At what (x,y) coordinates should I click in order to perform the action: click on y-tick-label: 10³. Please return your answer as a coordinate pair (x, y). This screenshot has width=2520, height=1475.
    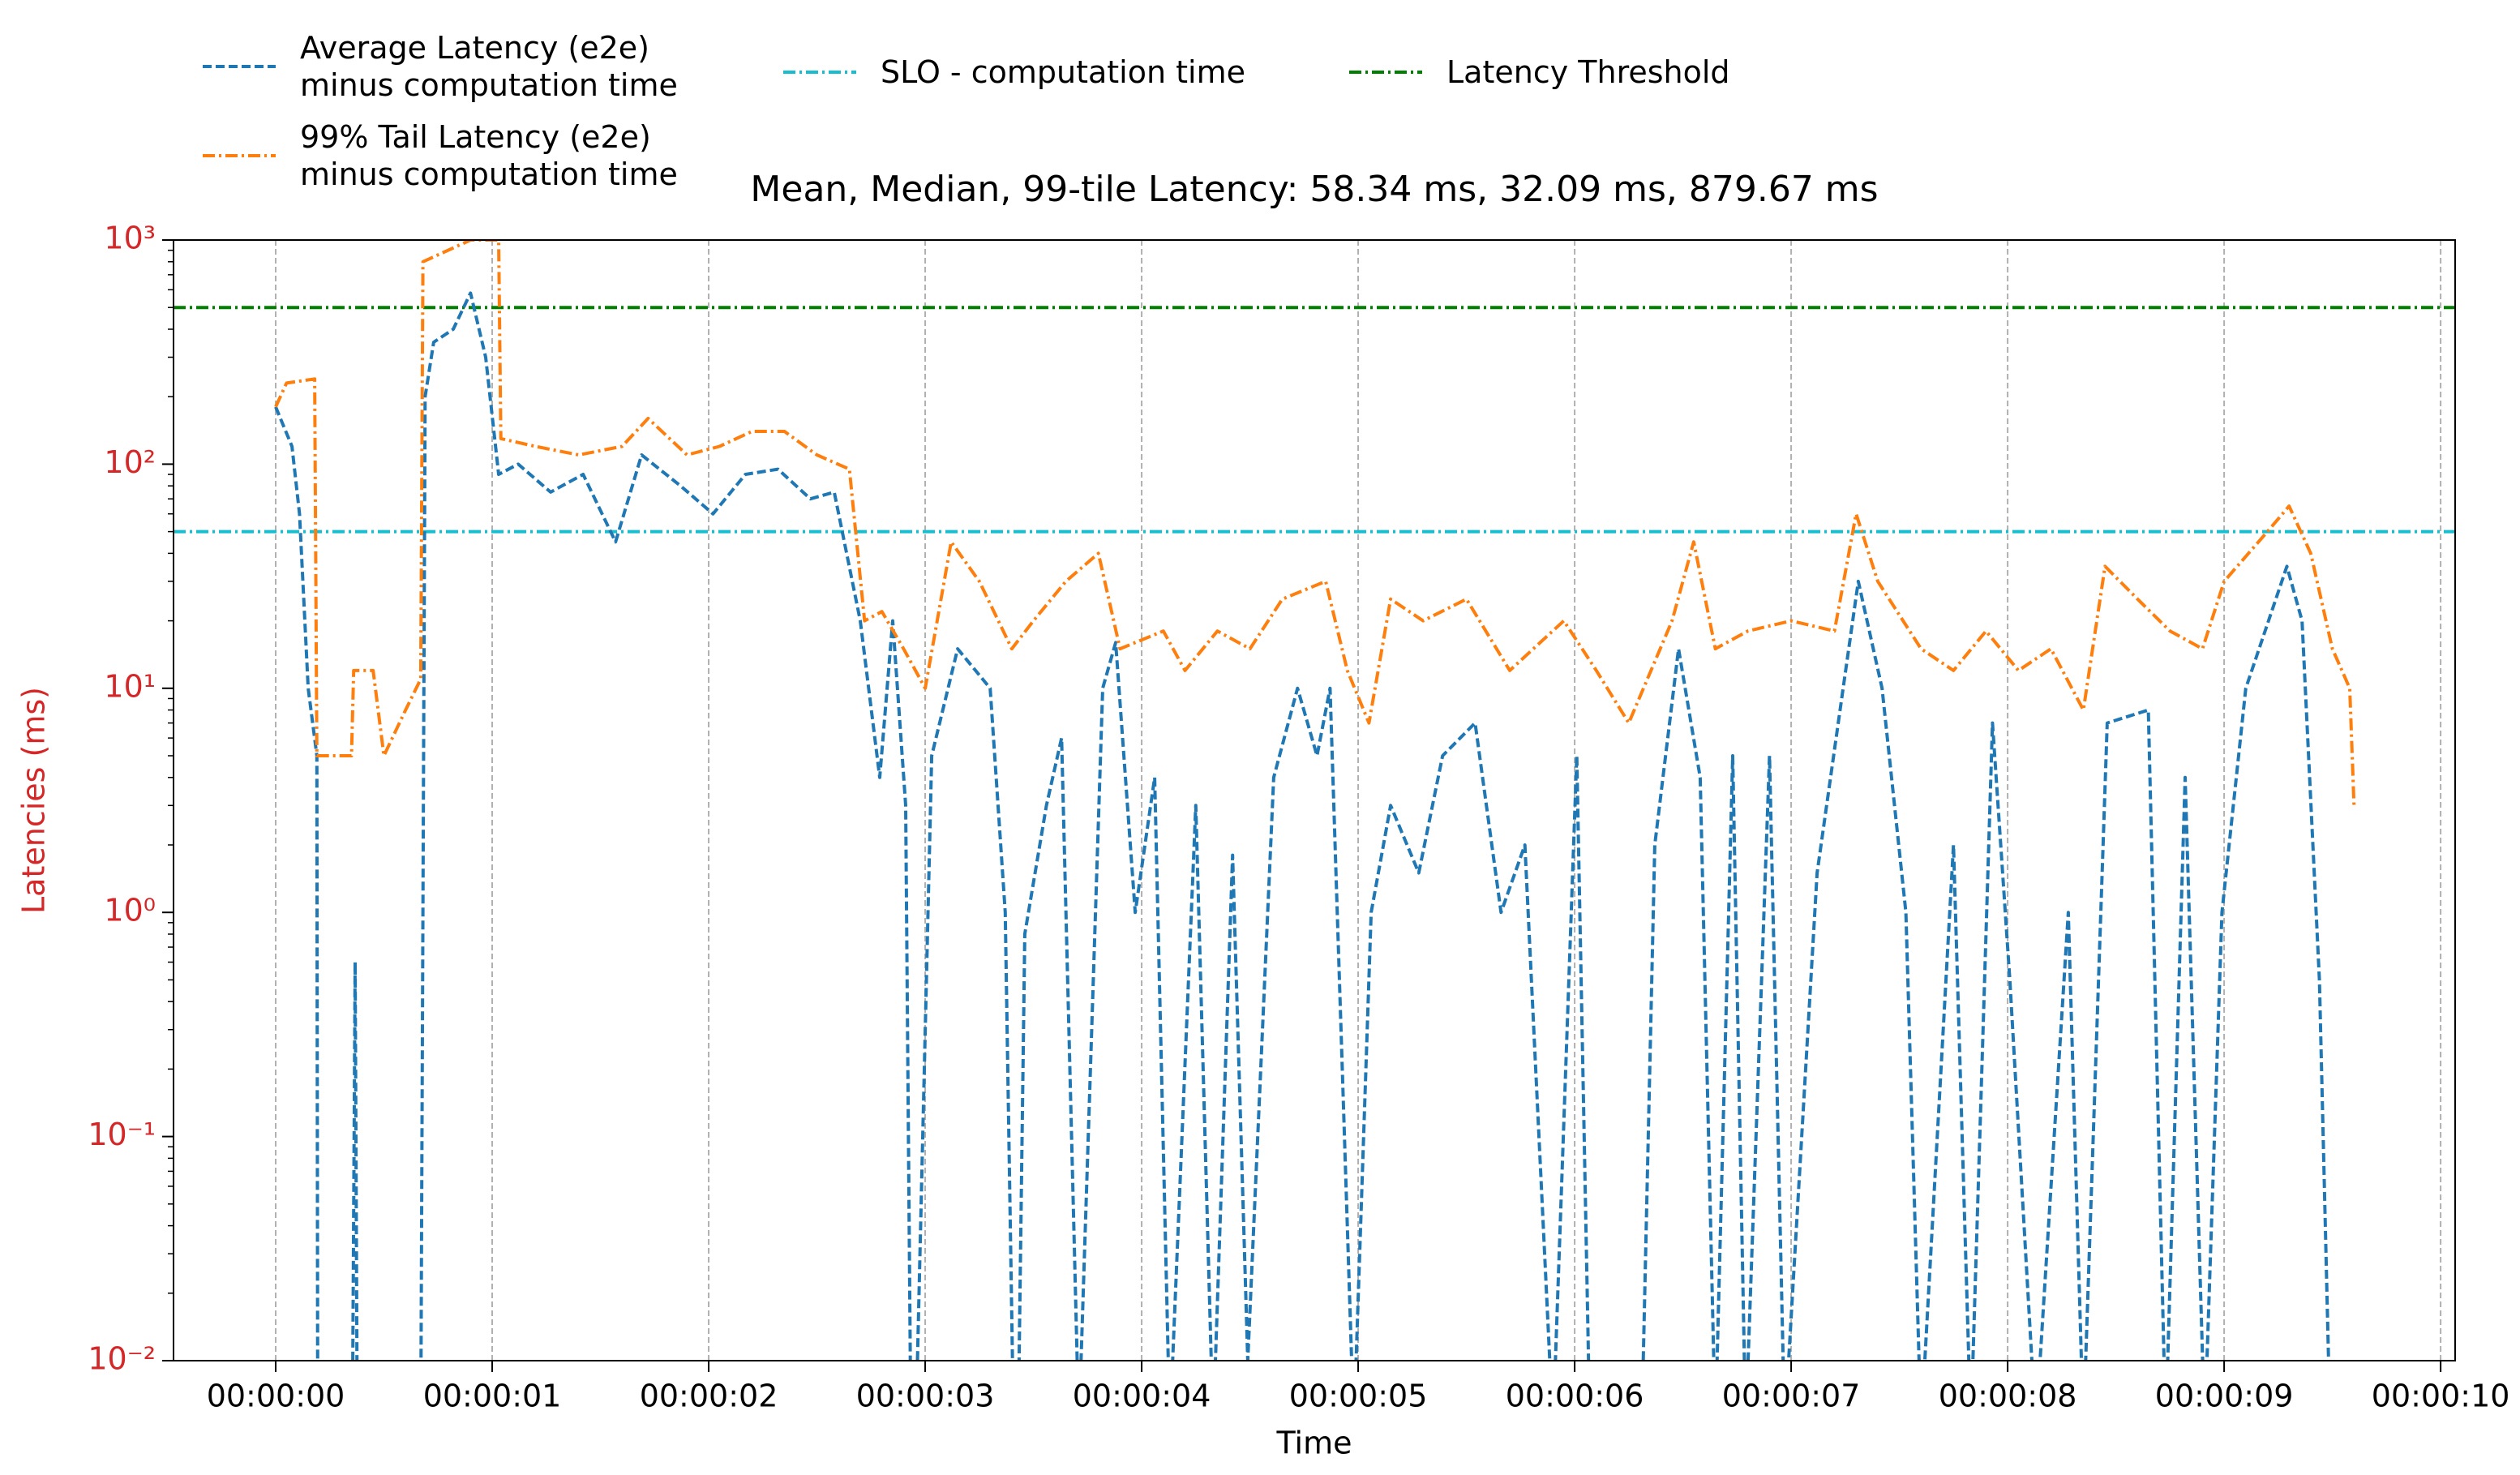
    Looking at the image, I should click on (130, 239).